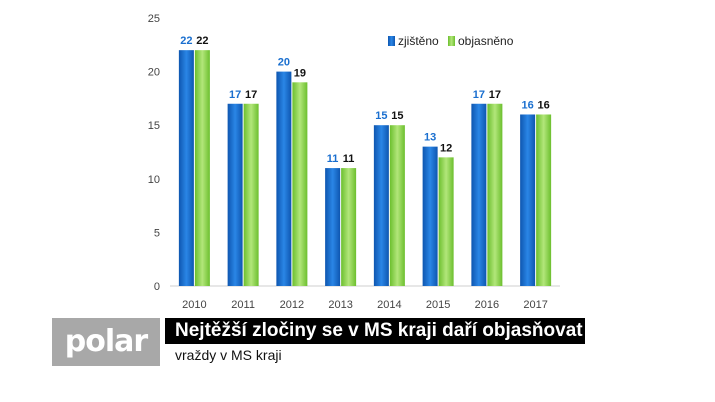  I want to click on y-tick-label: 0, so click(157, 287).